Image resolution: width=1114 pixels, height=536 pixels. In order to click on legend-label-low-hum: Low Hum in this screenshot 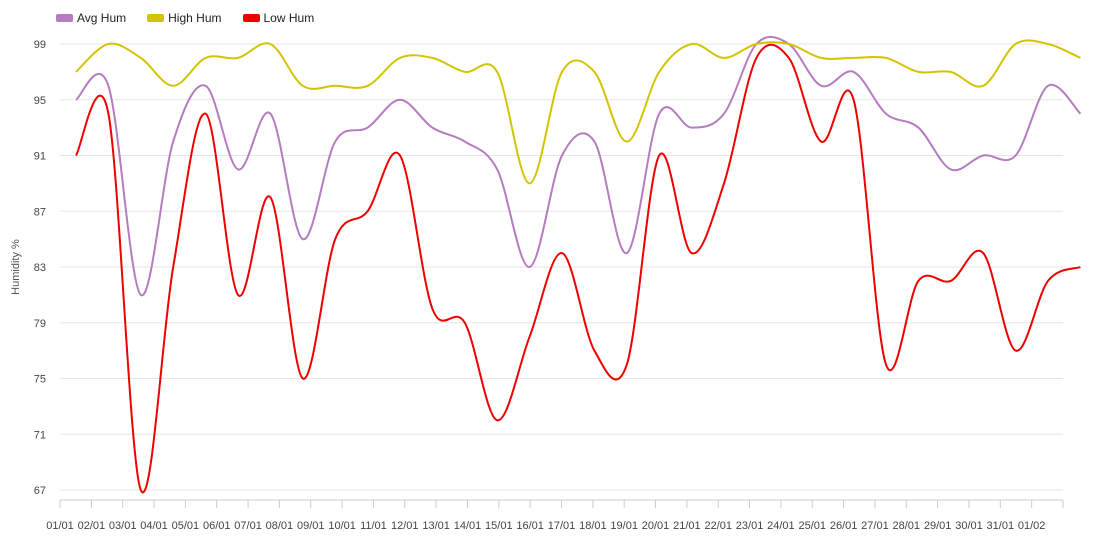, I will do `click(289, 18)`.